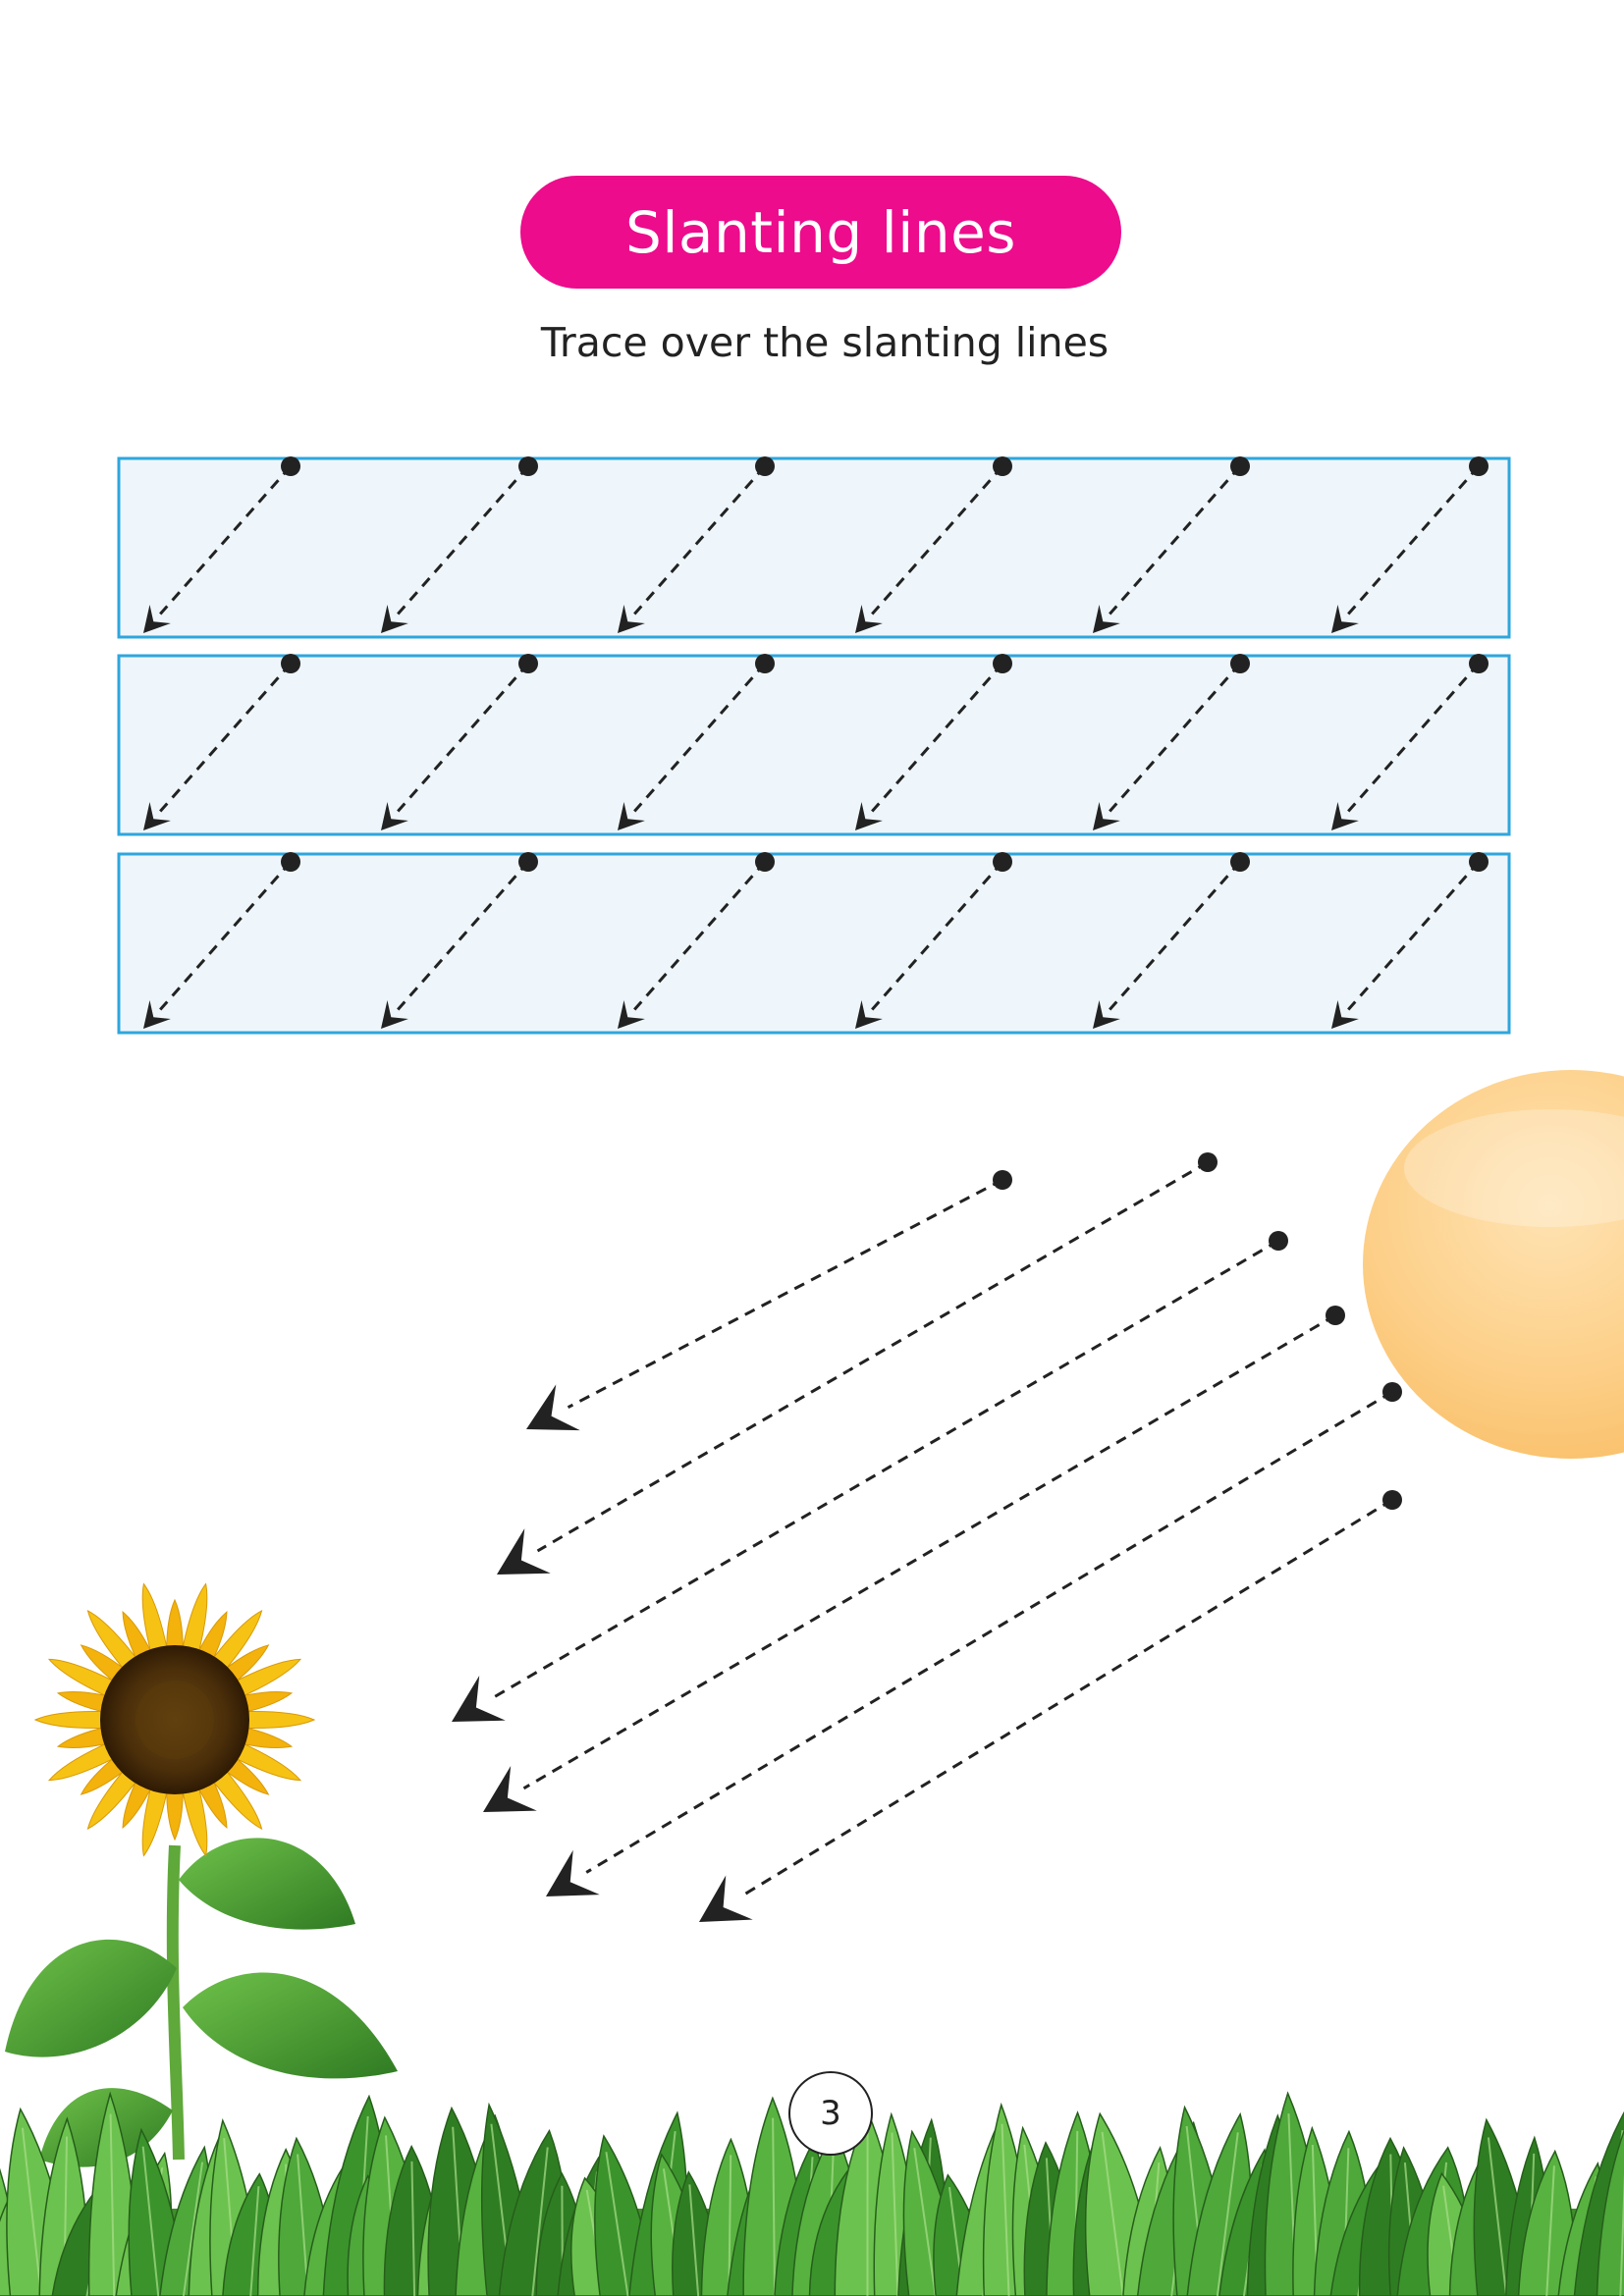 Image resolution: width=1624 pixels, height=2296 pixels. What do you see at coordinates (812, 2193) in the screenshot?
I see `grass-icon` at bounding box center [812, 2193].